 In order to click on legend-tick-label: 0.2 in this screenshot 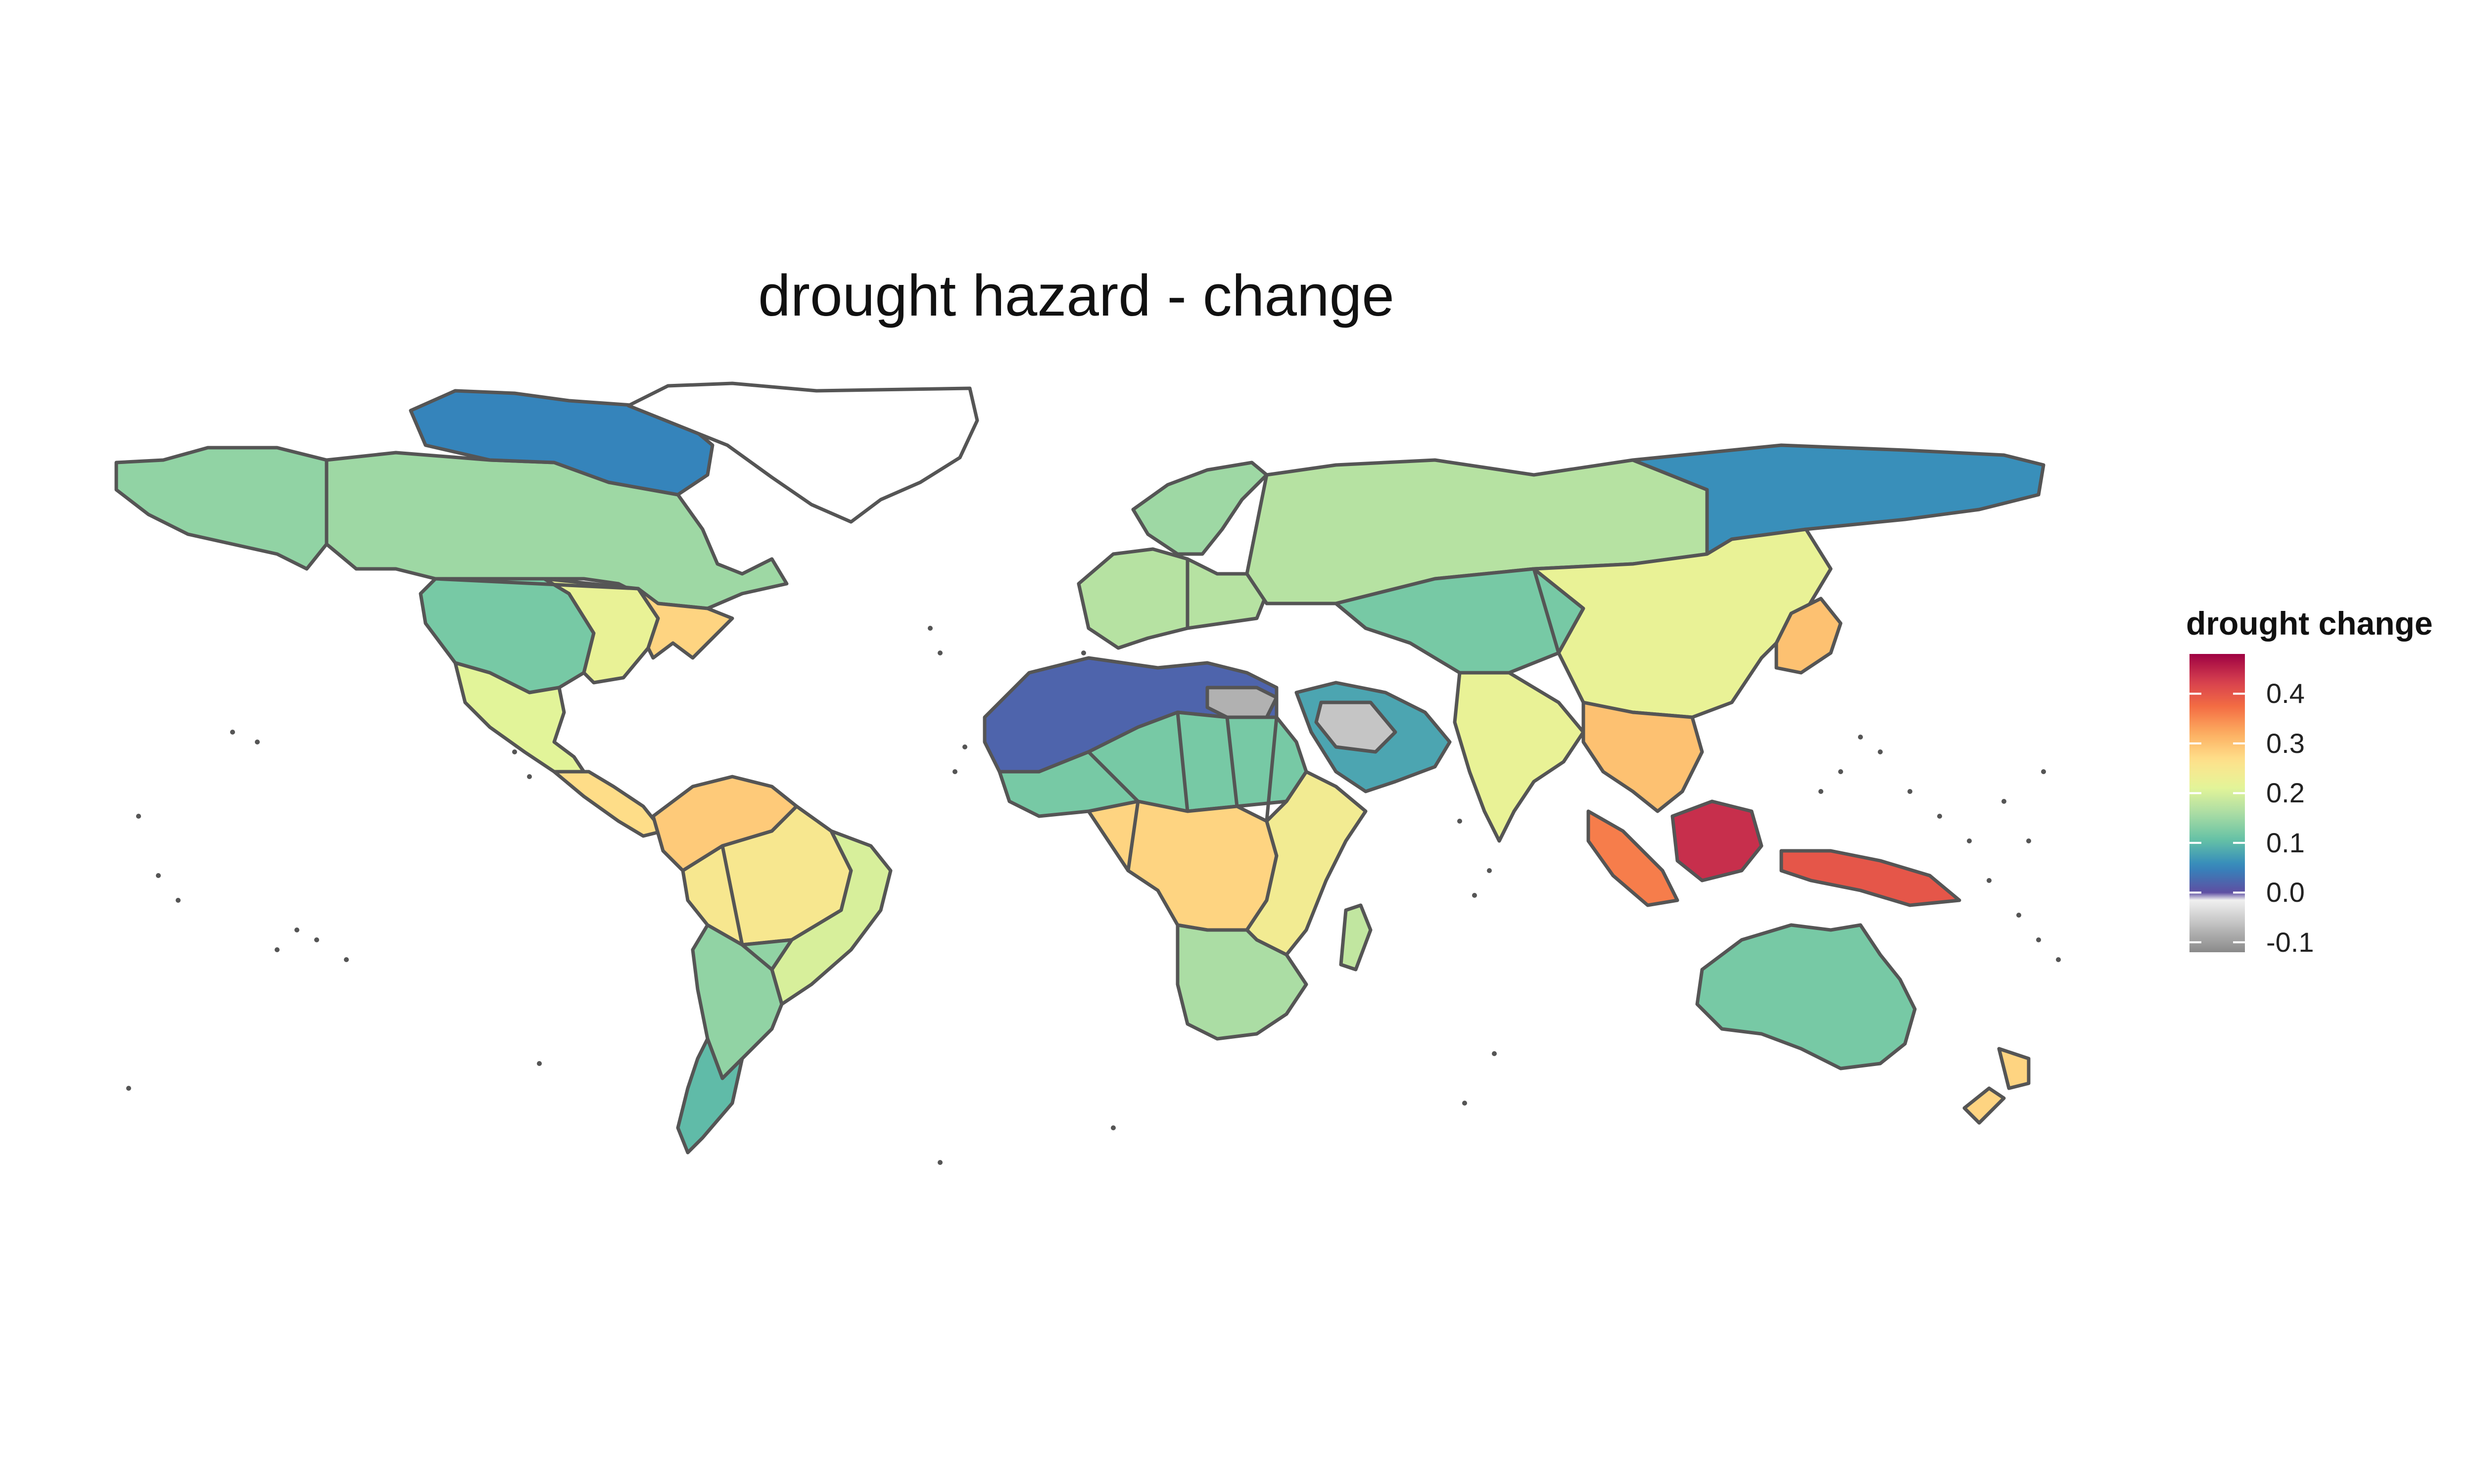, I will do `click(2286, 793)`.